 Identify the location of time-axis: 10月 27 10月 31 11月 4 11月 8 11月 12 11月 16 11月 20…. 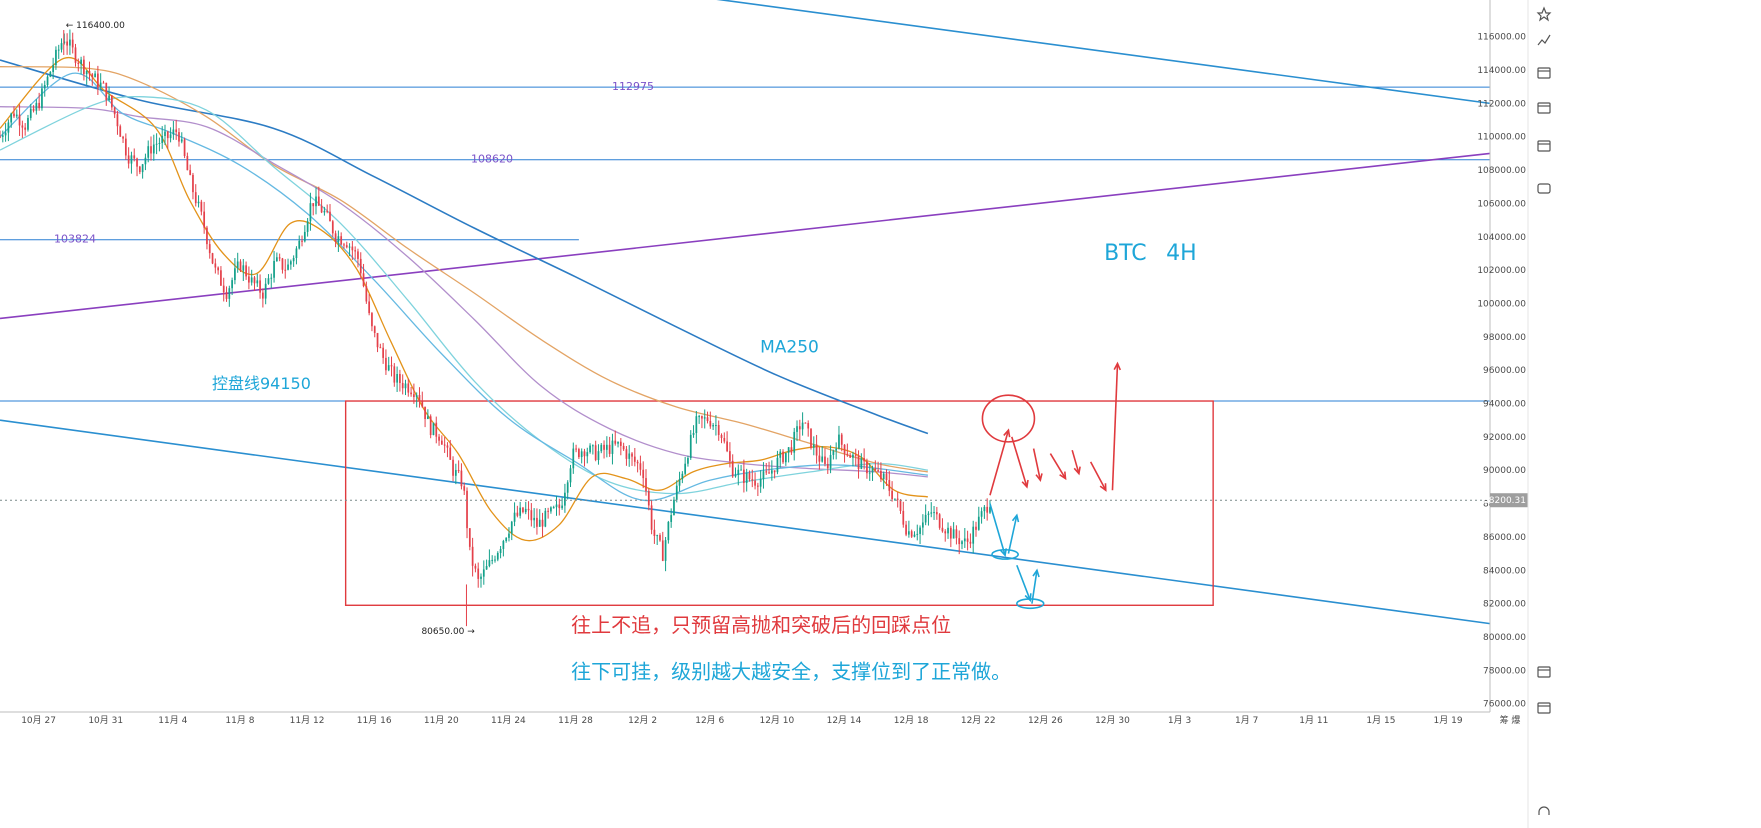
(760, 718).